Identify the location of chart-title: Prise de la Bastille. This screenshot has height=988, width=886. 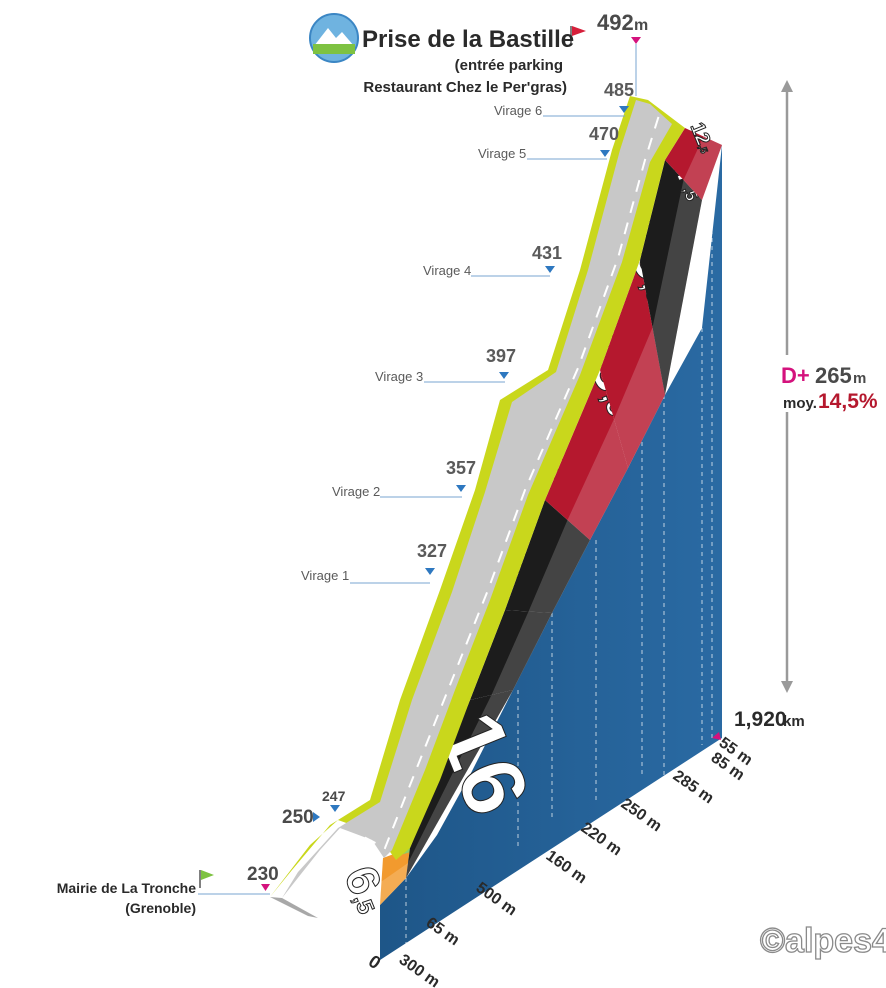
(468, 39).